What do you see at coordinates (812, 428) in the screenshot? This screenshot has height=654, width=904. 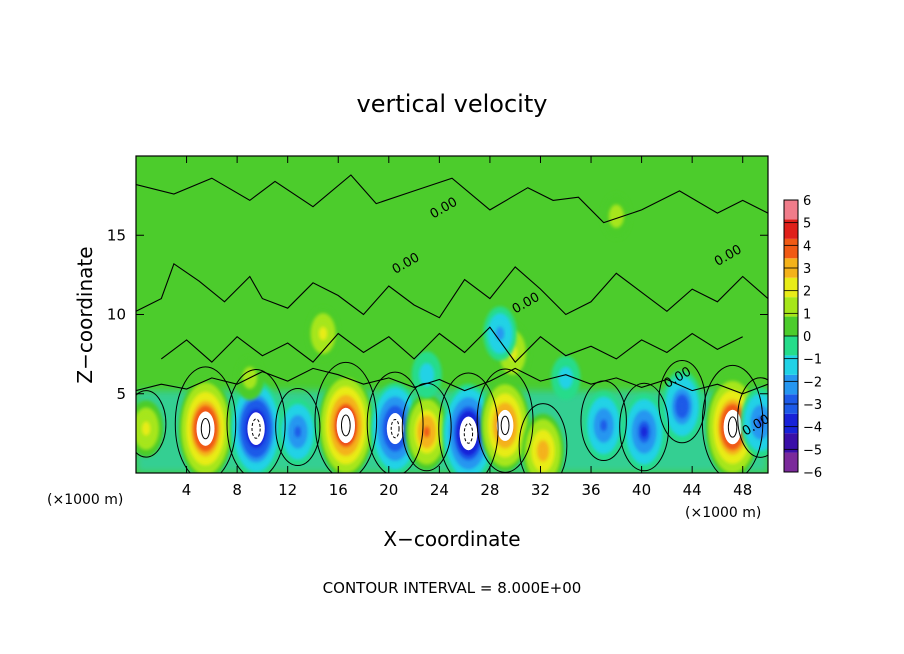 I see `colorbar-tick-label: −4` at bounding box center [812, 428].